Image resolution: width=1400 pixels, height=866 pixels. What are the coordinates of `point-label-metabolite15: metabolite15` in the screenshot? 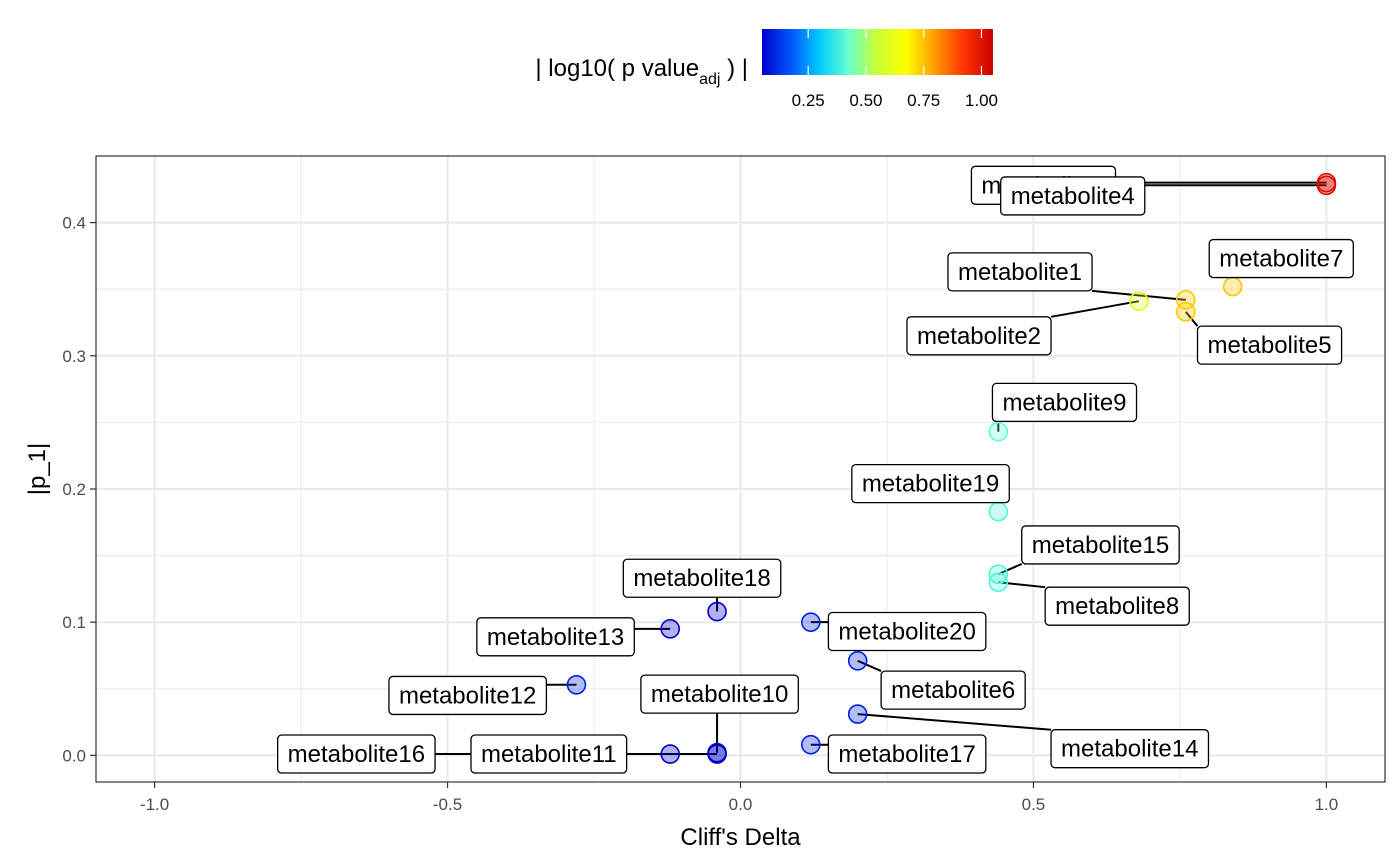 It's located at (1100, 545).